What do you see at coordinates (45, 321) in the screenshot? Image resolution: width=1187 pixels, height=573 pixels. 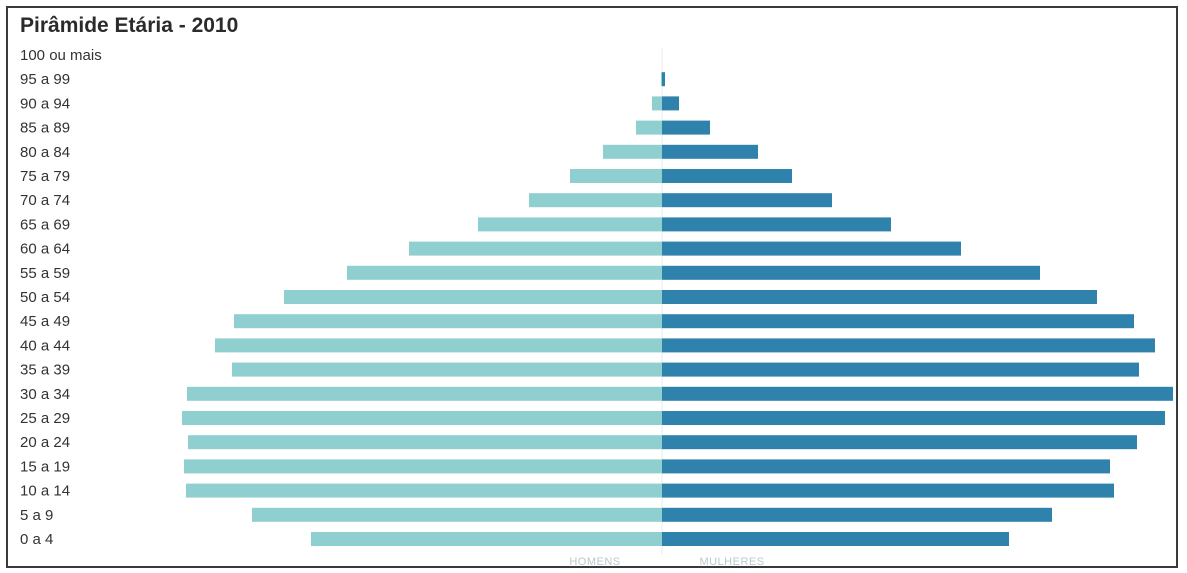 I see `age-label: 45 a 49` at bounding box center [45, 321].